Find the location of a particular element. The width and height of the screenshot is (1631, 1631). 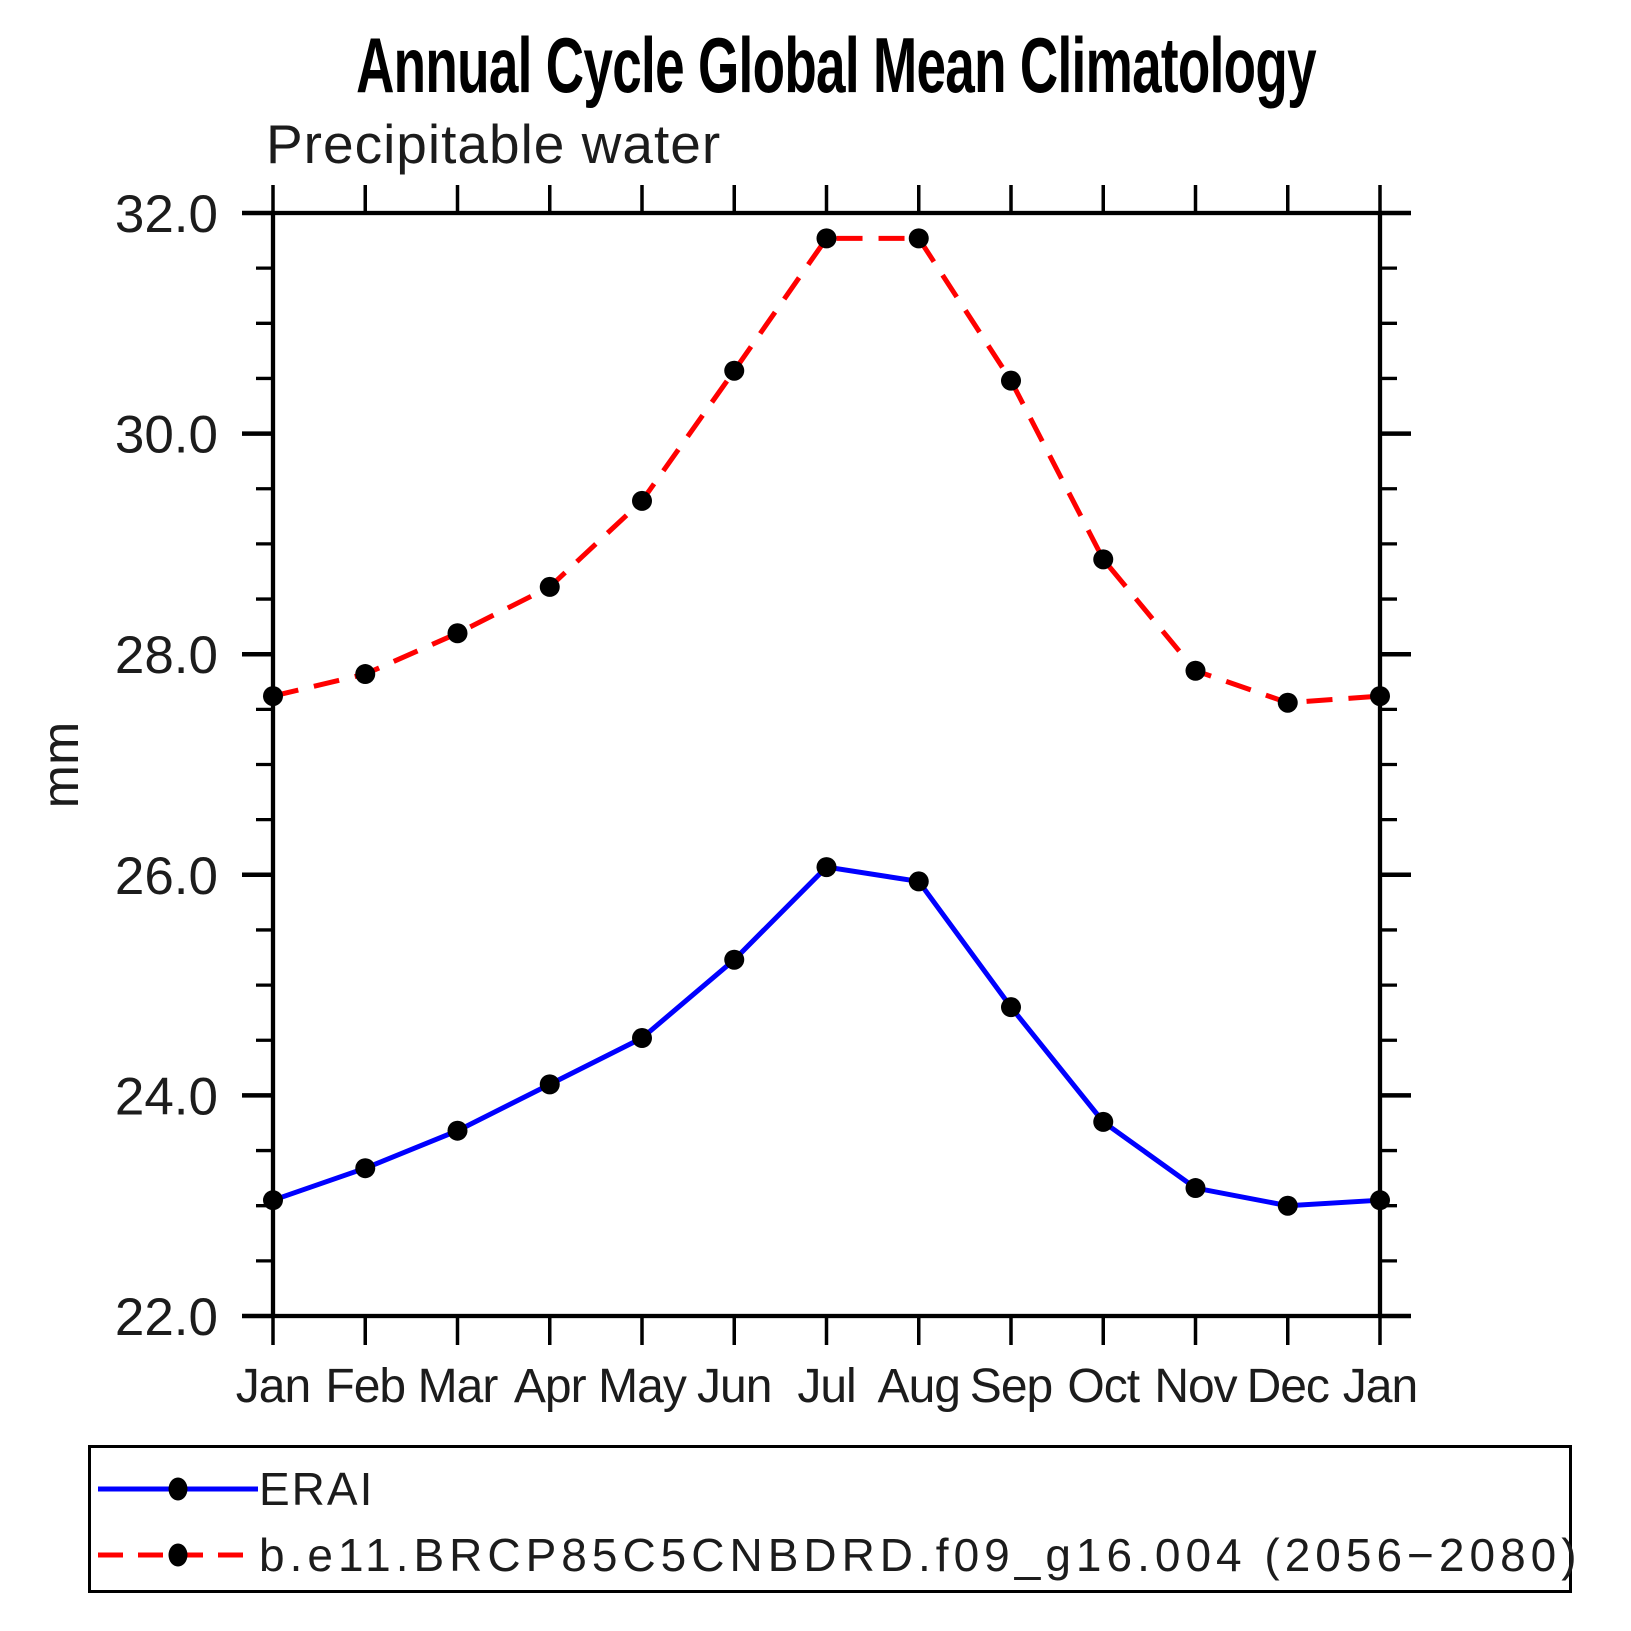

y-tick-labels: 22.0 24.0 26.0 28.0 30.0 32.0 is located at coordinates (166, 766).